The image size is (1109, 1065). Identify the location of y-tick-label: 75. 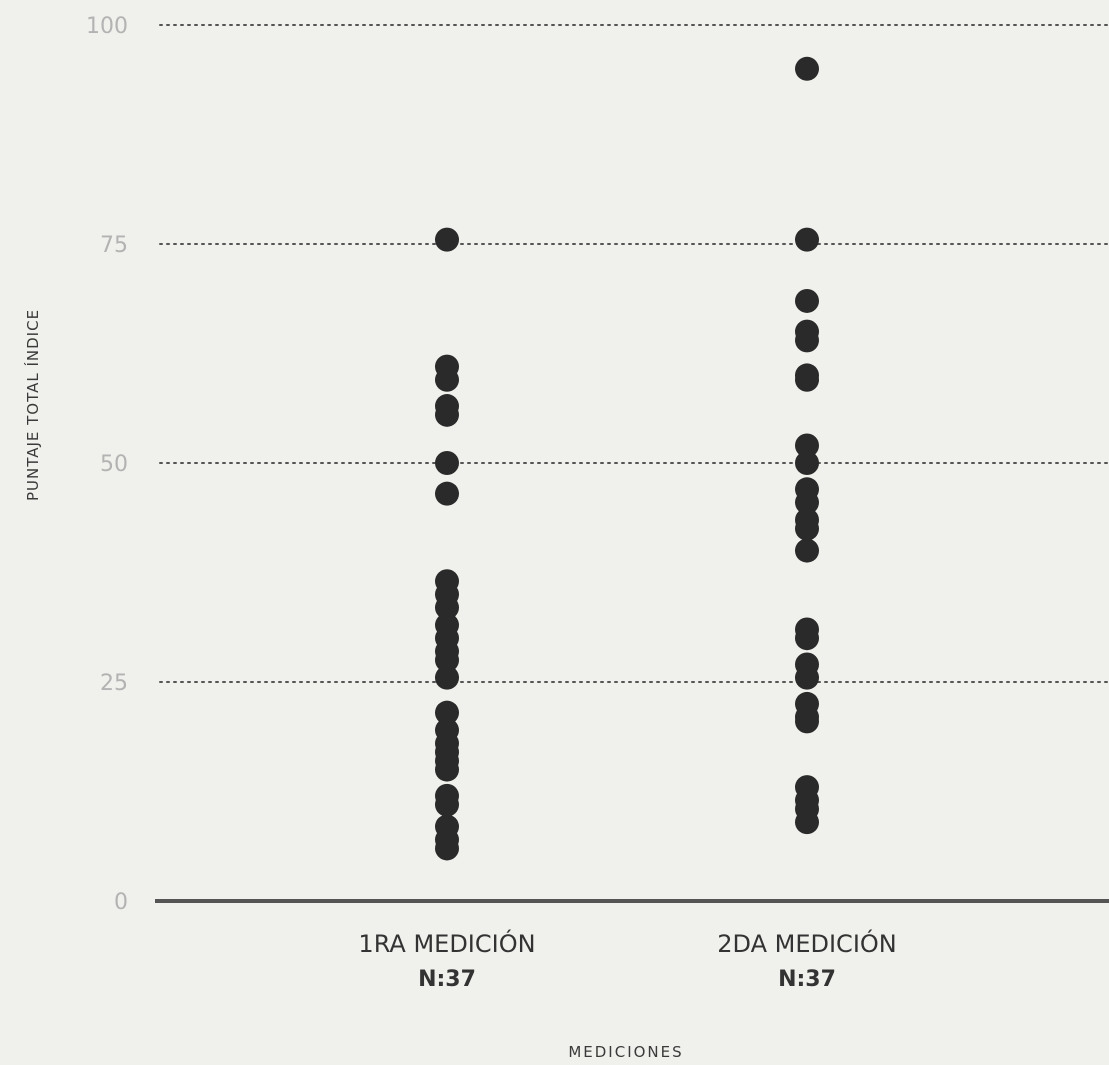
(114, 245).